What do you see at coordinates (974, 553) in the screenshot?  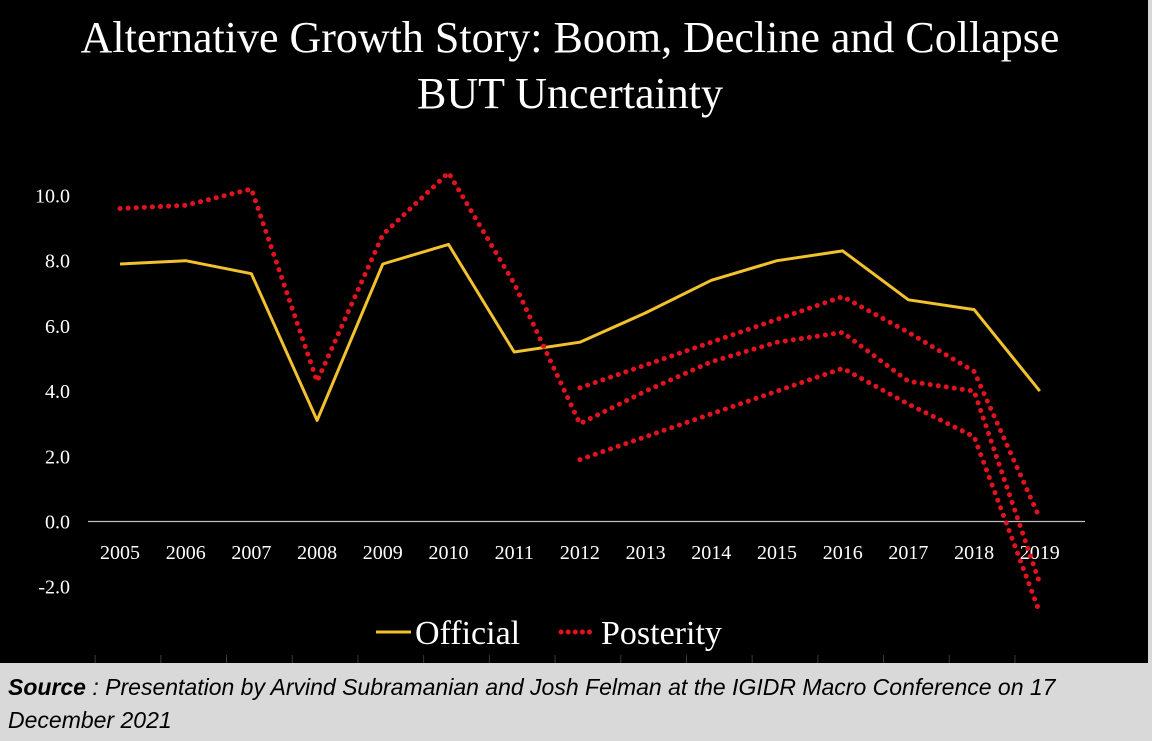 I see `x-tick-label: 2018` at bounding box center [974, 553].